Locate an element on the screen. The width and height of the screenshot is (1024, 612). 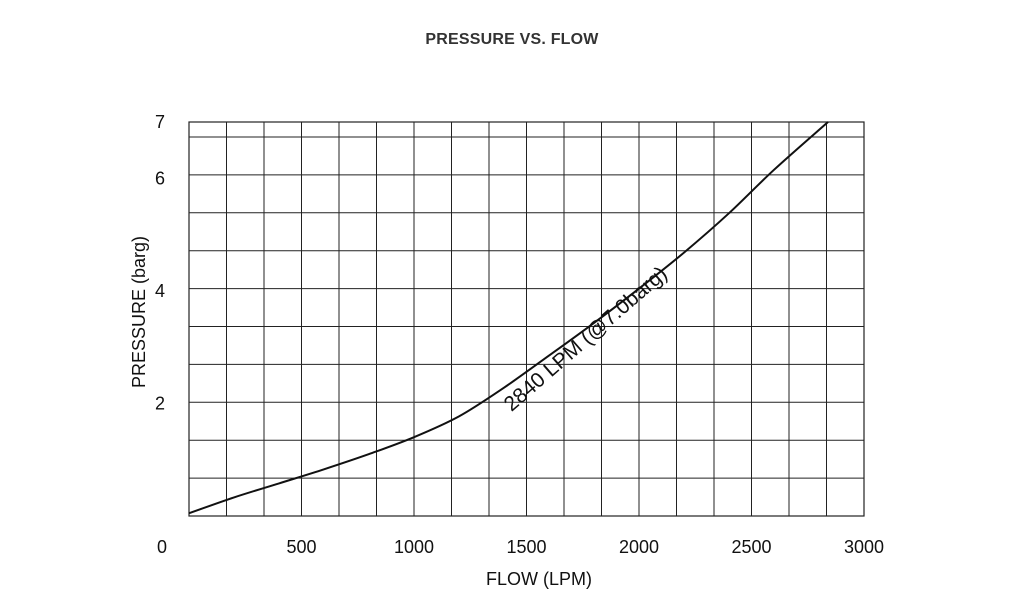
x-tick-label: 3000 is located at coordinates (864, 547).